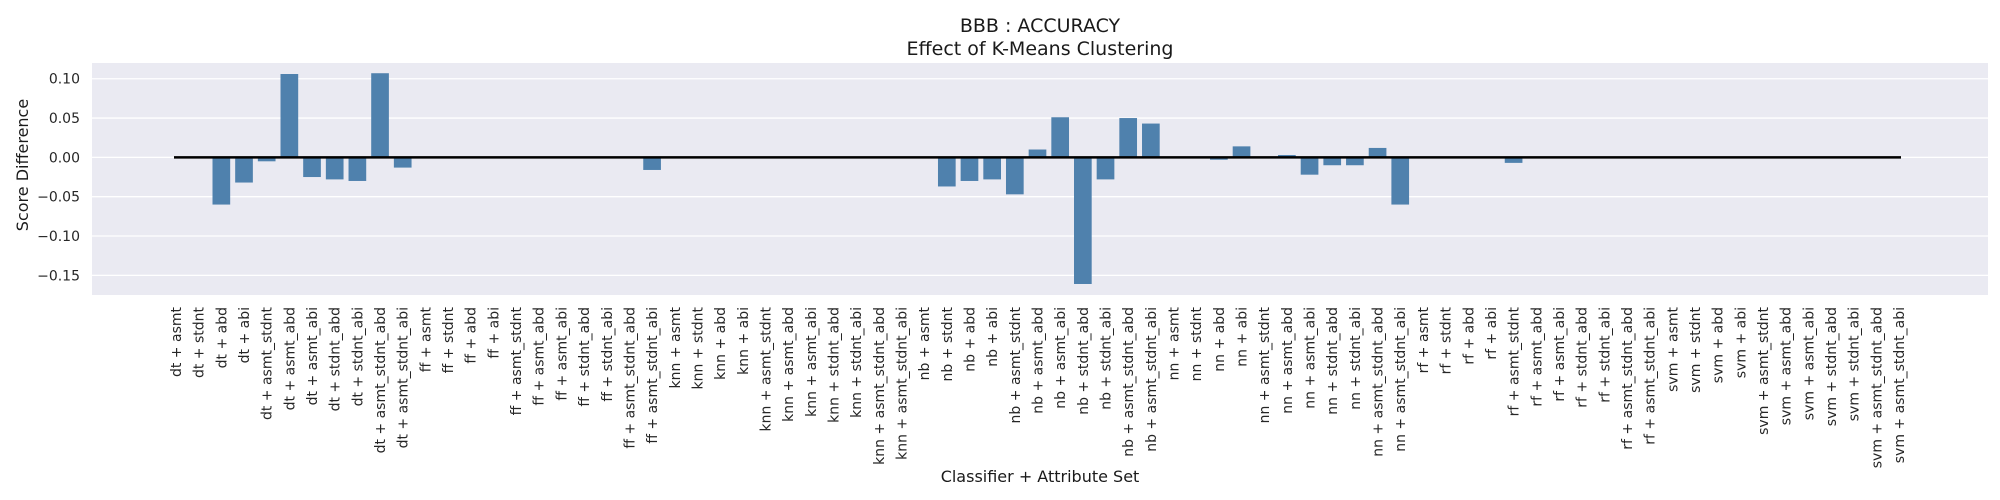 This screenshot has width=2000, height=500. I want to click on x-tick-label: nn + asmt, so click(1175, 344).